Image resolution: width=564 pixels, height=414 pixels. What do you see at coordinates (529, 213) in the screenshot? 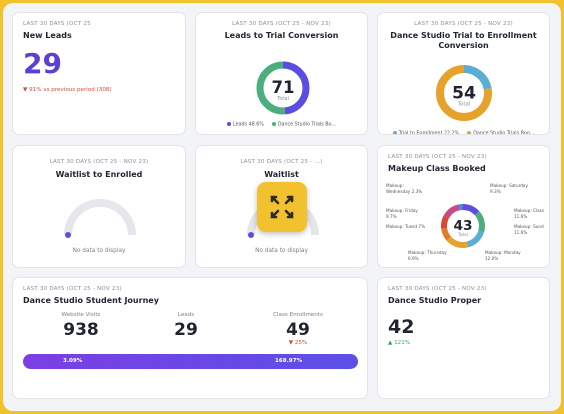
I see `segment-label: Makeup: Class 11.6%` at bounding box center [529, 213].